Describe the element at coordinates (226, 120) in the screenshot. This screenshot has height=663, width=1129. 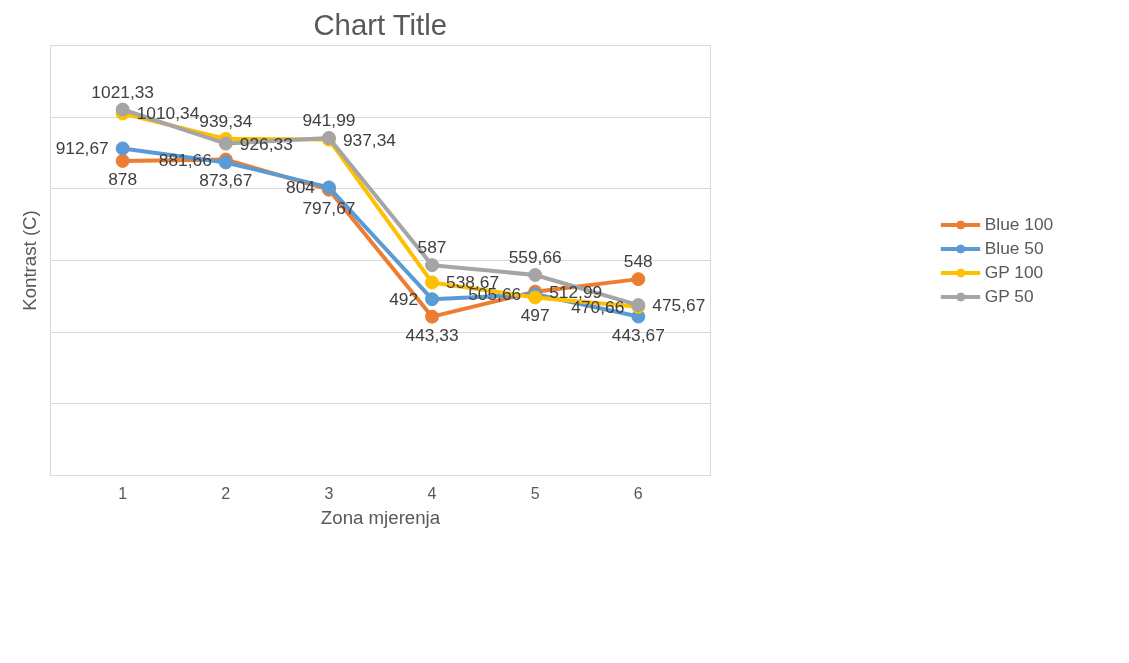
I see `data-label: 939,34` at that location.